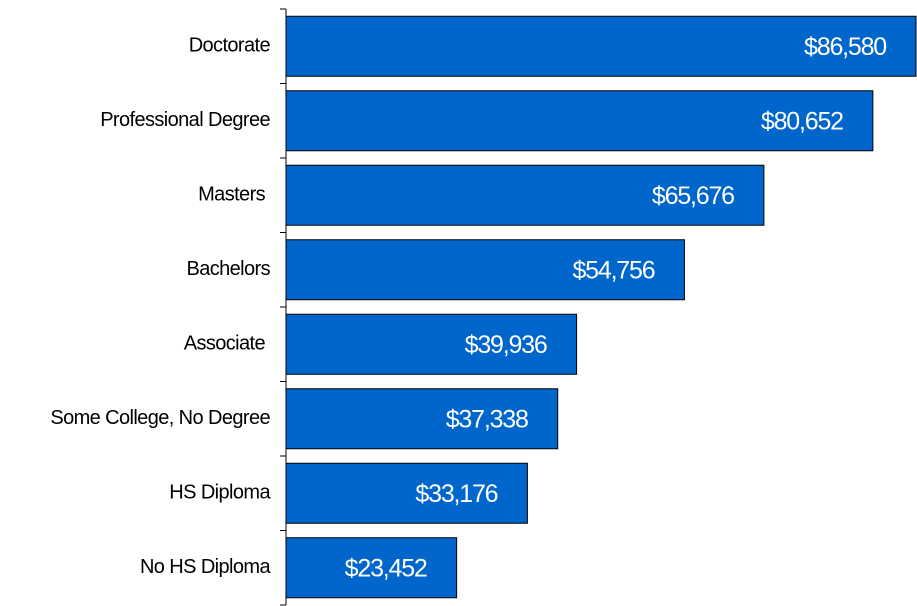 The height and width of the screenshot is (606, 917). I want to click on value-label: $39,936, so click(506, 345).